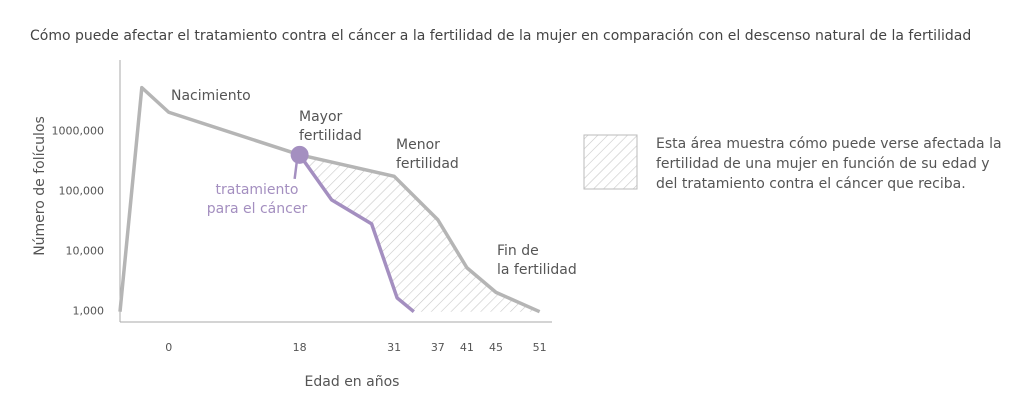 The width and height of the screenshot is (1024, 408). I want to click on annotation: Fin de, so click(518, 251).